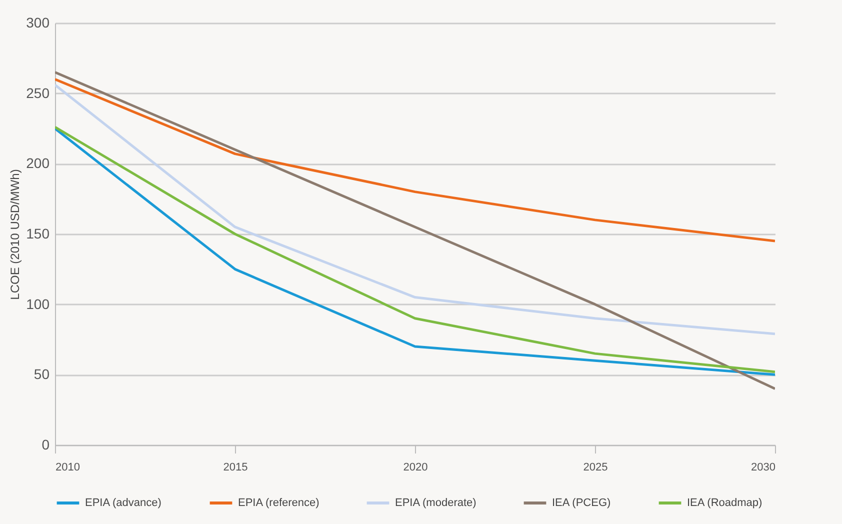 The height and width of the screenshot is (524, 842). What do you see at coordinates (38, 92) in the screenshot?
I see `y-tick-label: 250` at bounding box center [38, 92].